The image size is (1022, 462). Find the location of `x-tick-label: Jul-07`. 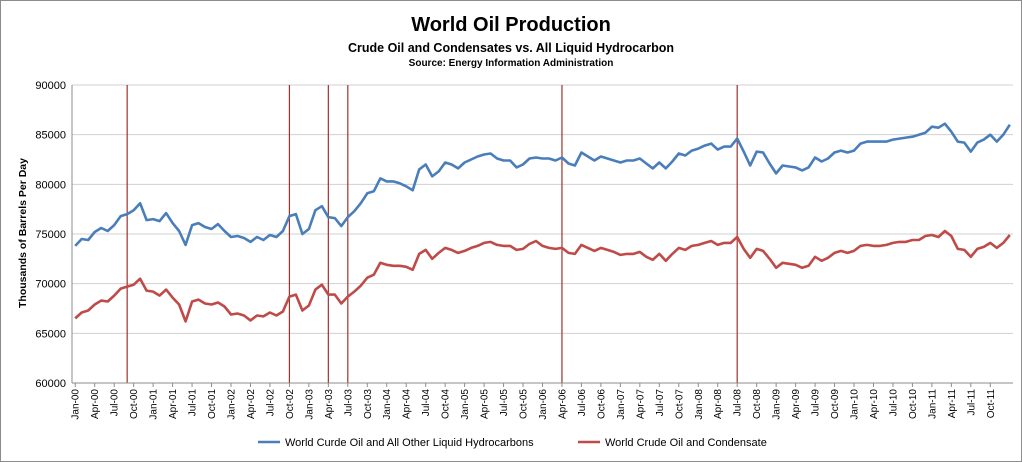

x-tick-label: Jul-07 is located at coordinates (660, 403).